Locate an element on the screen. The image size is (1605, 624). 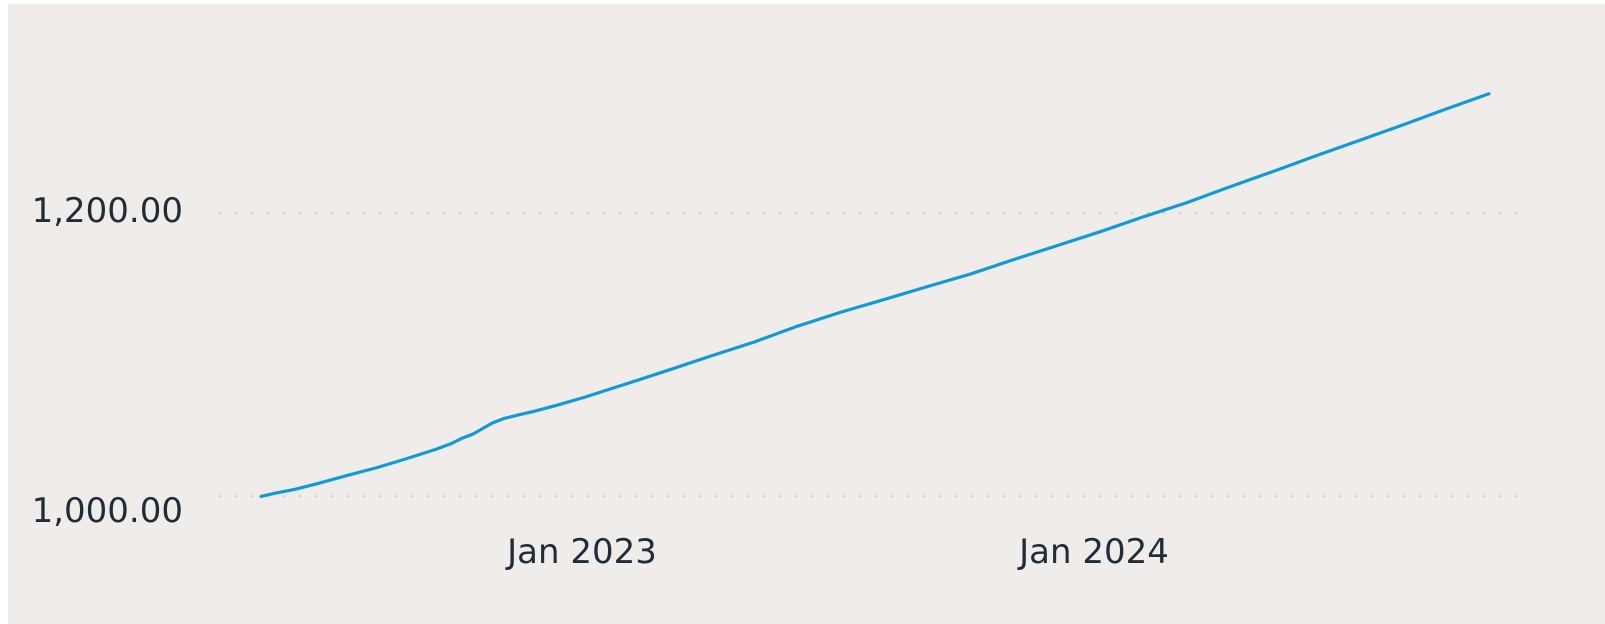
x-tick-label-jan-2023: Jan 2023 is located at coordinates (581, 552).